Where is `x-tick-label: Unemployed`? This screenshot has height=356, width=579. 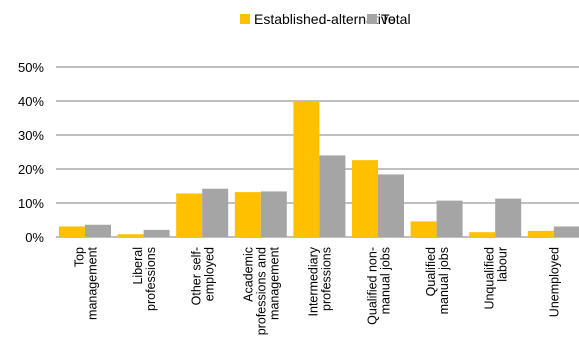
x-tick-label: Unemployed is located at coordinates (555, 282).